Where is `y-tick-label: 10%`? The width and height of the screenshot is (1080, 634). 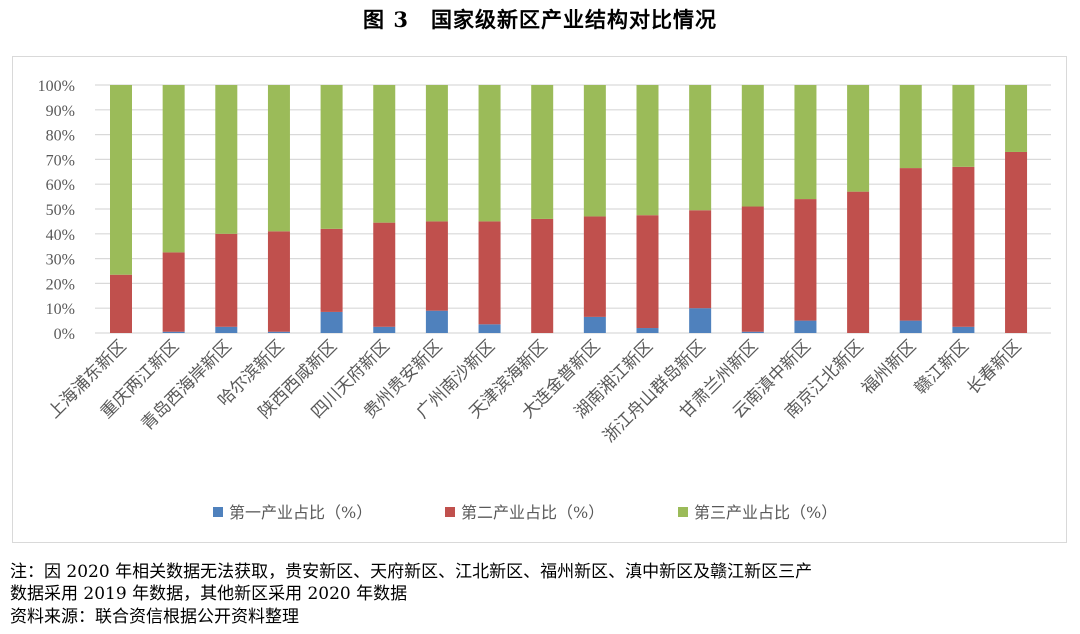 y-tick-label: 10% is located at coordinates (60, 309).